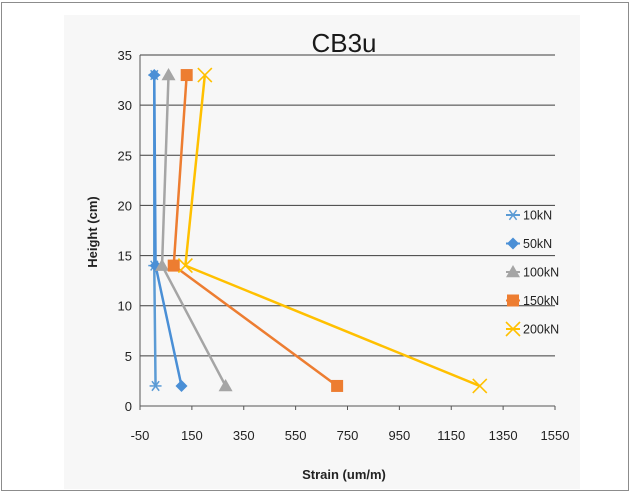 Image resolution: width=632 pixels, height=494 pixels. I want to click on y-axis-title: Height (cm), so click(92, 232).